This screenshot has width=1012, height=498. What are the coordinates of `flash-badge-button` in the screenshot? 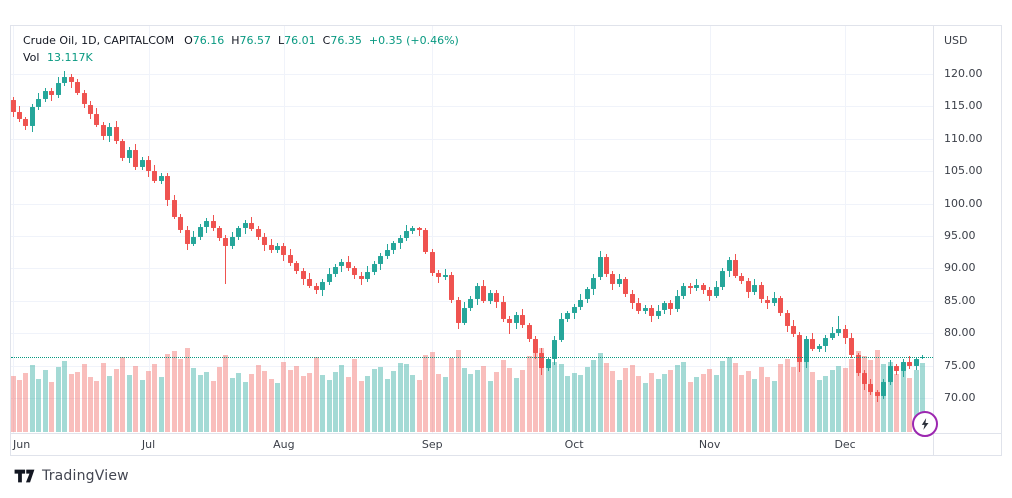 It's located at (925, 424).